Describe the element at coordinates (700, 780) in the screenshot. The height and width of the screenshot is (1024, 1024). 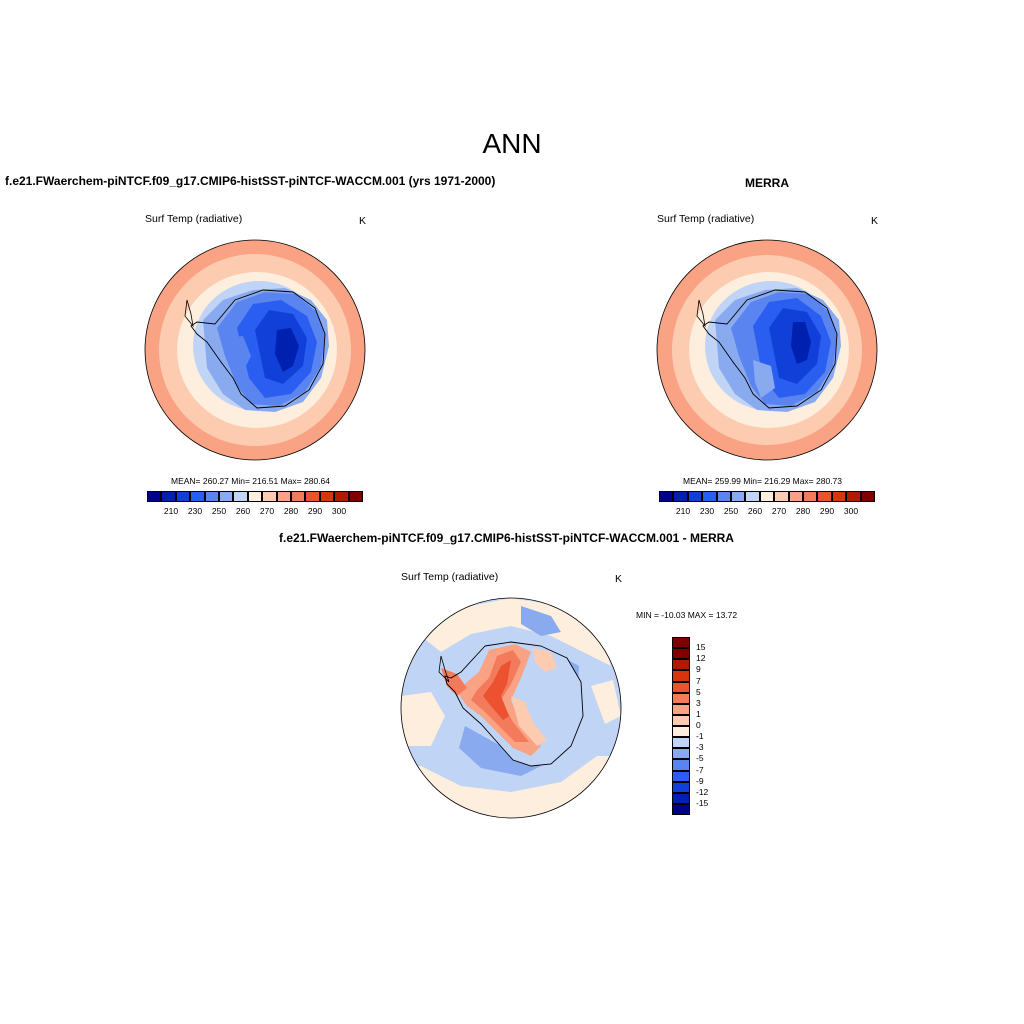
I see `colorbar-tick-label: -9` at that location.